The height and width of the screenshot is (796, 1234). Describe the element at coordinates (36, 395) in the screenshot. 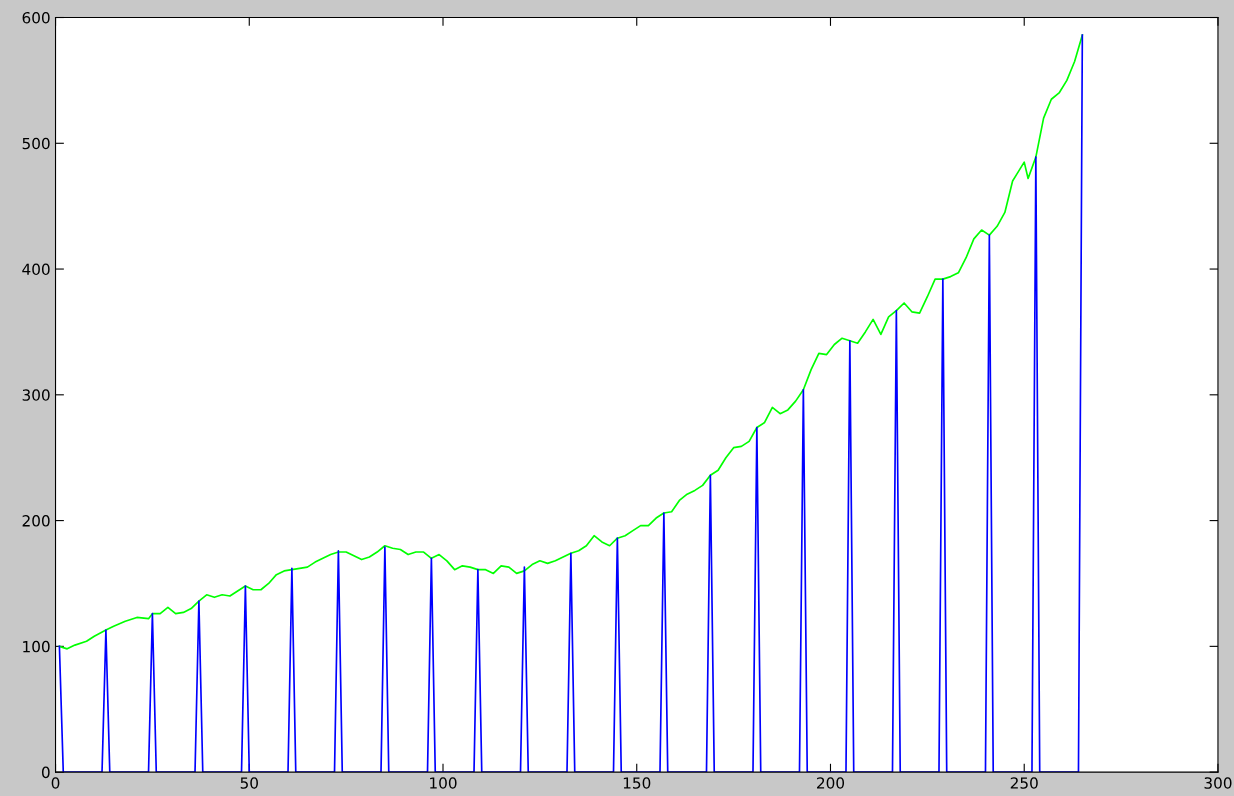

I see `y-tick-label: 300` at that location.